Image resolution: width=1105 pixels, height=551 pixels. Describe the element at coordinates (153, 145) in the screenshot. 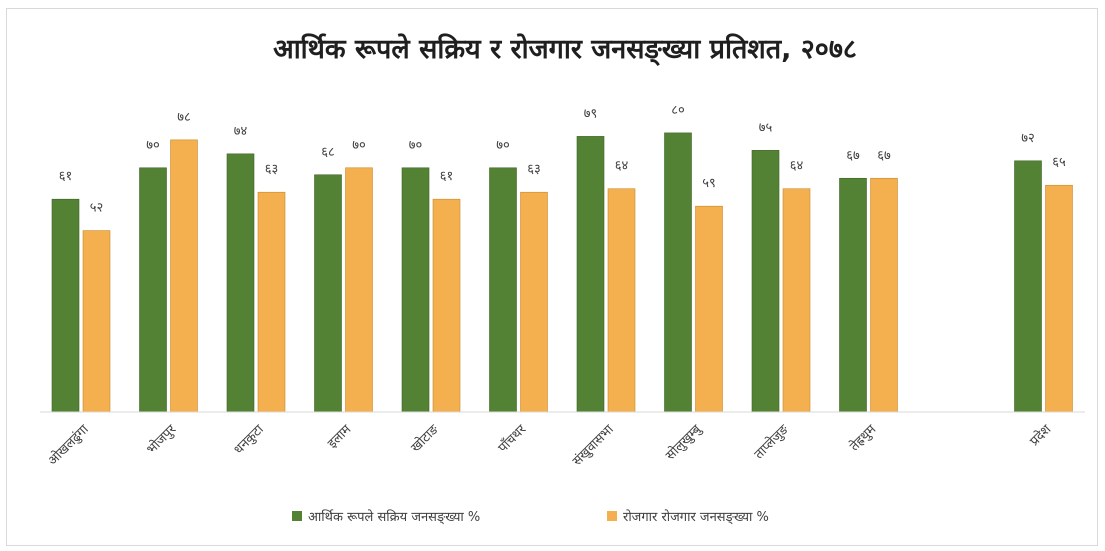

I see `data-label-active-1: ७०` at that location.